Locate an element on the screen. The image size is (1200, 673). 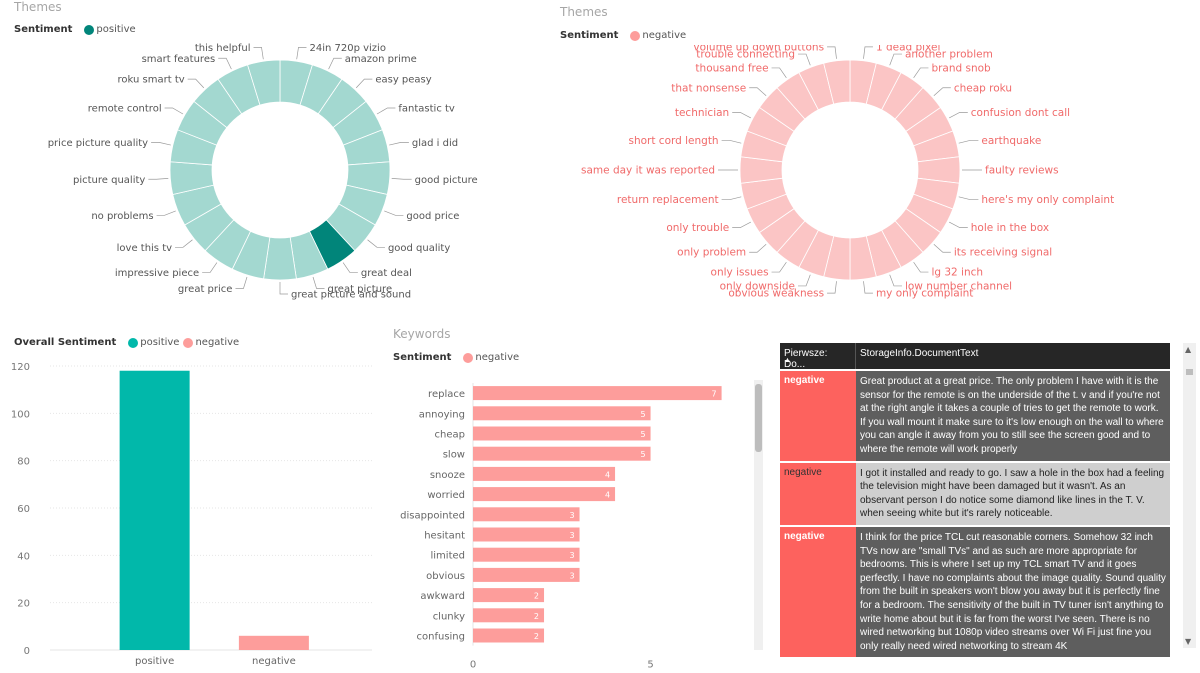
donut-slice-label: cheap roku is located at coordinates (983, 88).